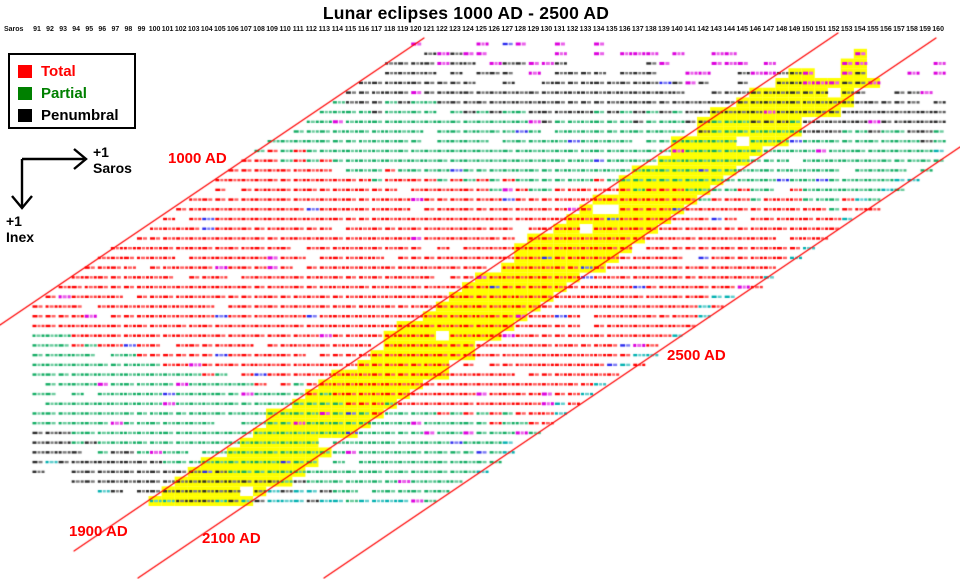  What do you see at coordinates (193, 29) in the screenshot?
I see `saros-tick: 103` at bounding box center [193, 29].